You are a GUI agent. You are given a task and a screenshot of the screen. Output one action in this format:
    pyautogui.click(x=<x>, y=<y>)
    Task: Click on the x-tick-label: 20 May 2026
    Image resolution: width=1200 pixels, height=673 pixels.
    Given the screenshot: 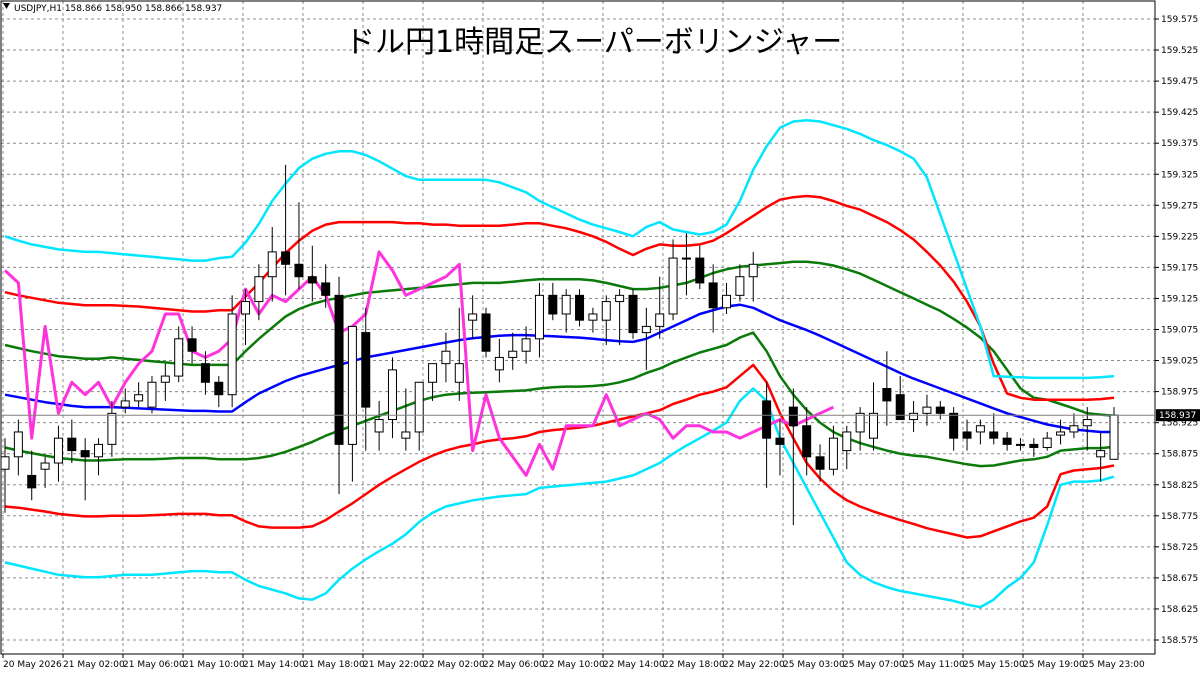 What is the action you would take?
    pyautogui.click(x=32, y=665)
    